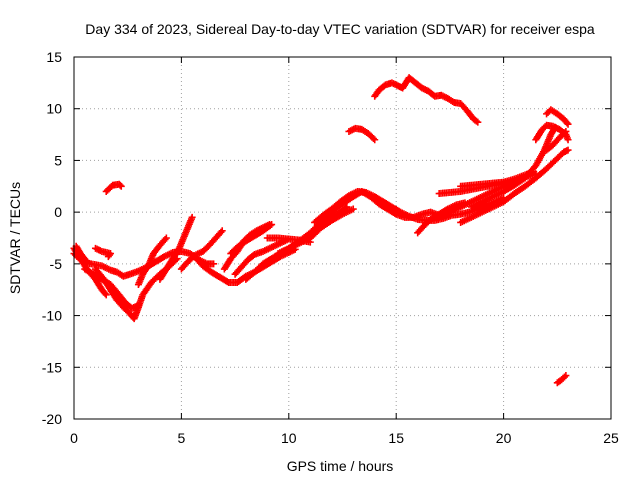 The height and width of the screenshot is (480, 640). Describe the element at coordinates (289, 438) in the screenshot. I see `x-tick-label: 10` at that location.